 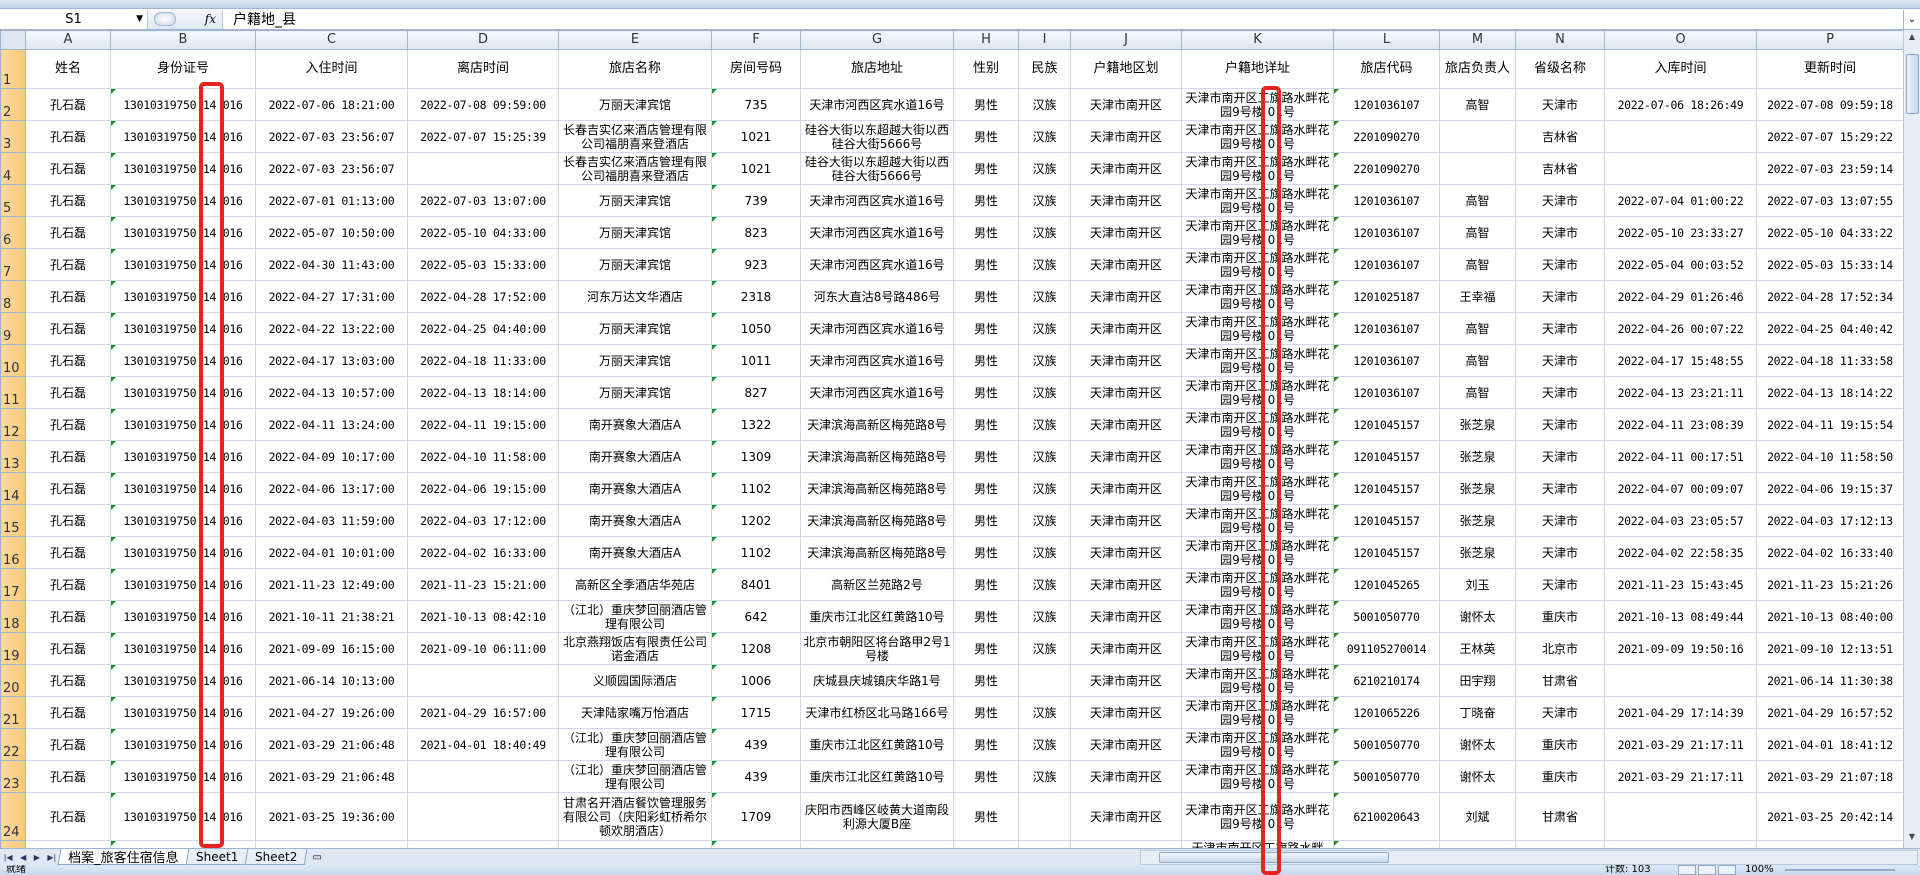 What do you see at coordinates (331, 844) in the screenshot?
I see `cell-C` at bounding box center [331, 844].